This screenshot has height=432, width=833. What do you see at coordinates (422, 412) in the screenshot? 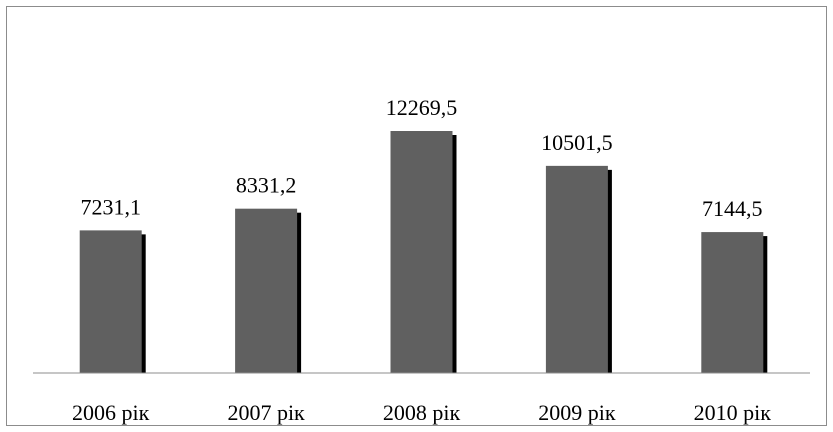
I see `x-tick-label-2: 2008 рік` at bounding box center [422, 412].